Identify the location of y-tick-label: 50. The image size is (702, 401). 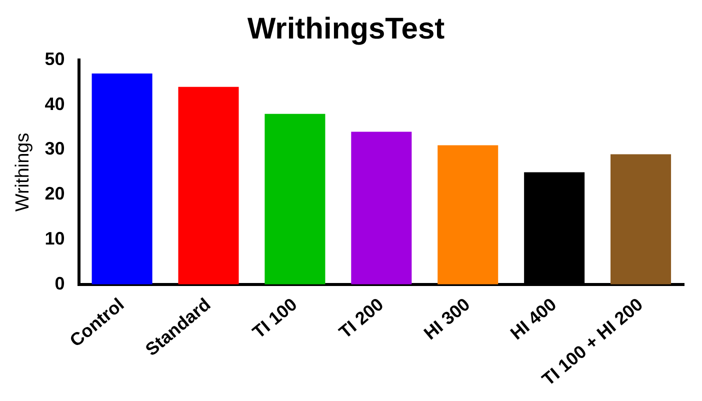
(54, 58).